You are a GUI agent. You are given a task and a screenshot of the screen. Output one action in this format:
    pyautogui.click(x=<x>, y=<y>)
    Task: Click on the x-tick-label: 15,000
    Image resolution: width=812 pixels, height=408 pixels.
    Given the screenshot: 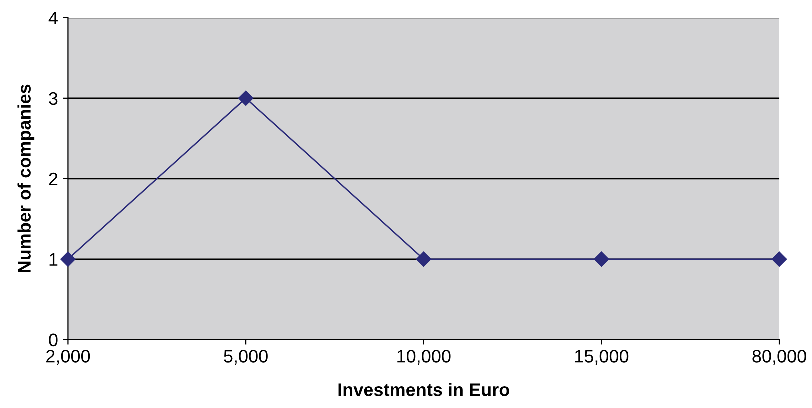 What is the action you would take?
    pyautogui.click(x=602, y=357)
    